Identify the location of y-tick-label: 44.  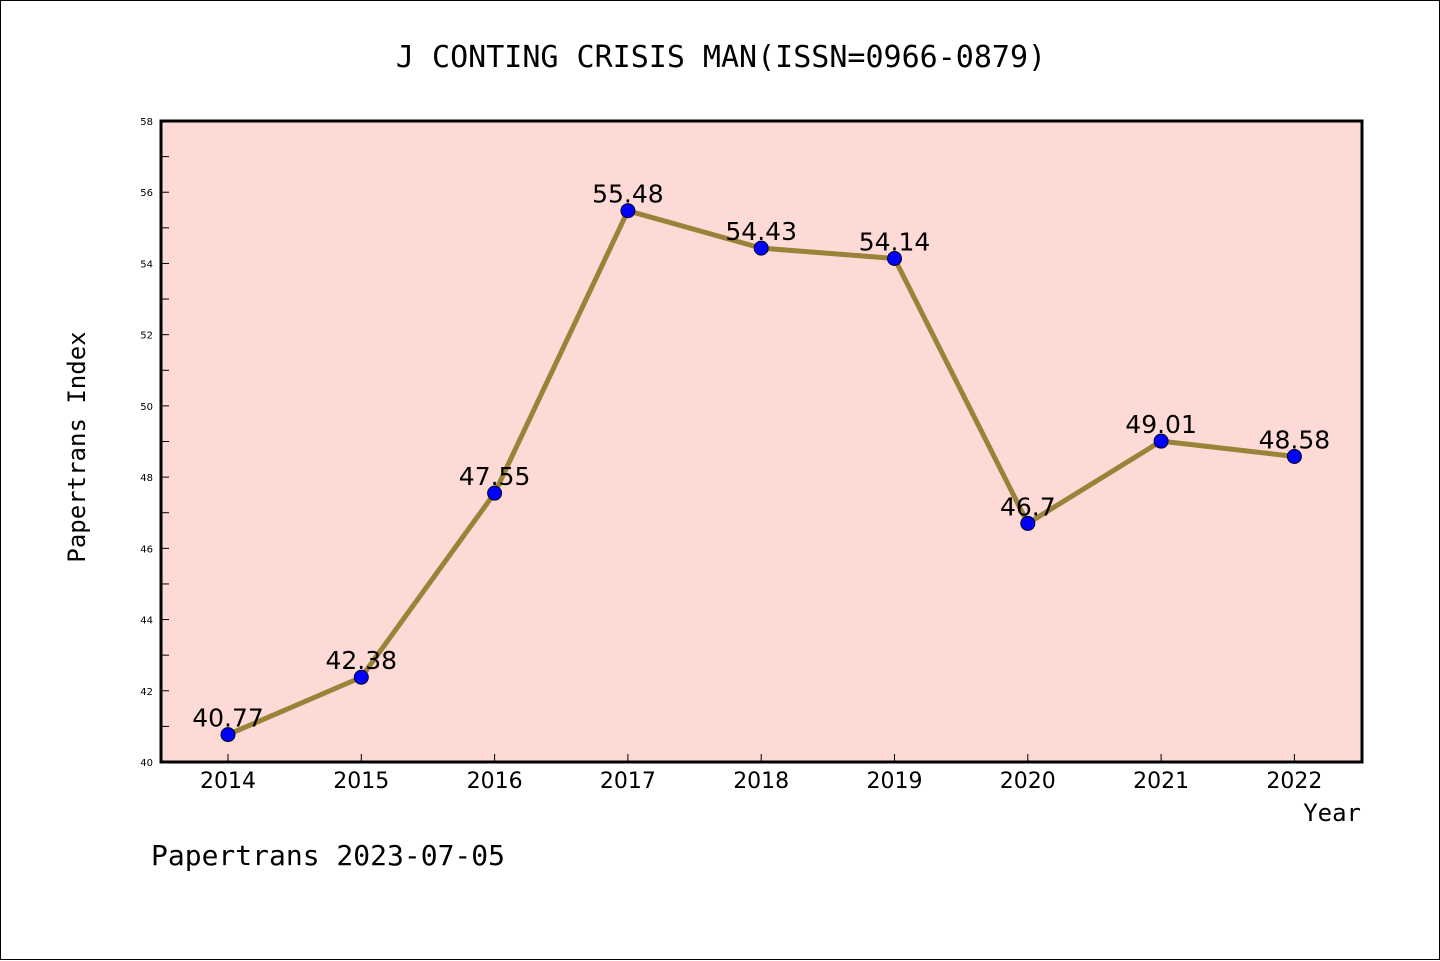
(146, 621).